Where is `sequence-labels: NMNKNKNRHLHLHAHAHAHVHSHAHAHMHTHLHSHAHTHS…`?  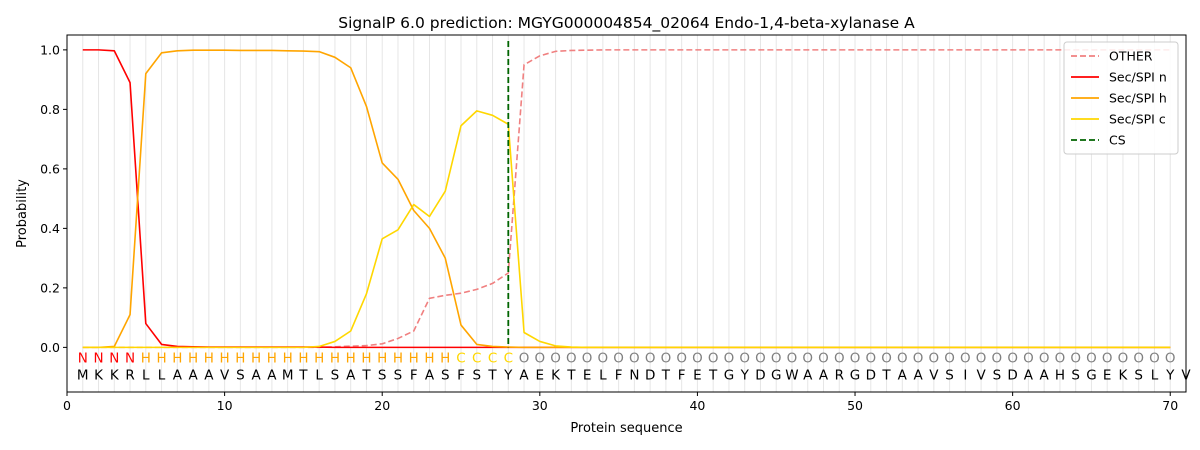
sequence-labels: NMNKNKNRHLHLHAHAHAHVHSHAHAHMHTHLHSHAHTHS… is located at coordinates (634, 366).